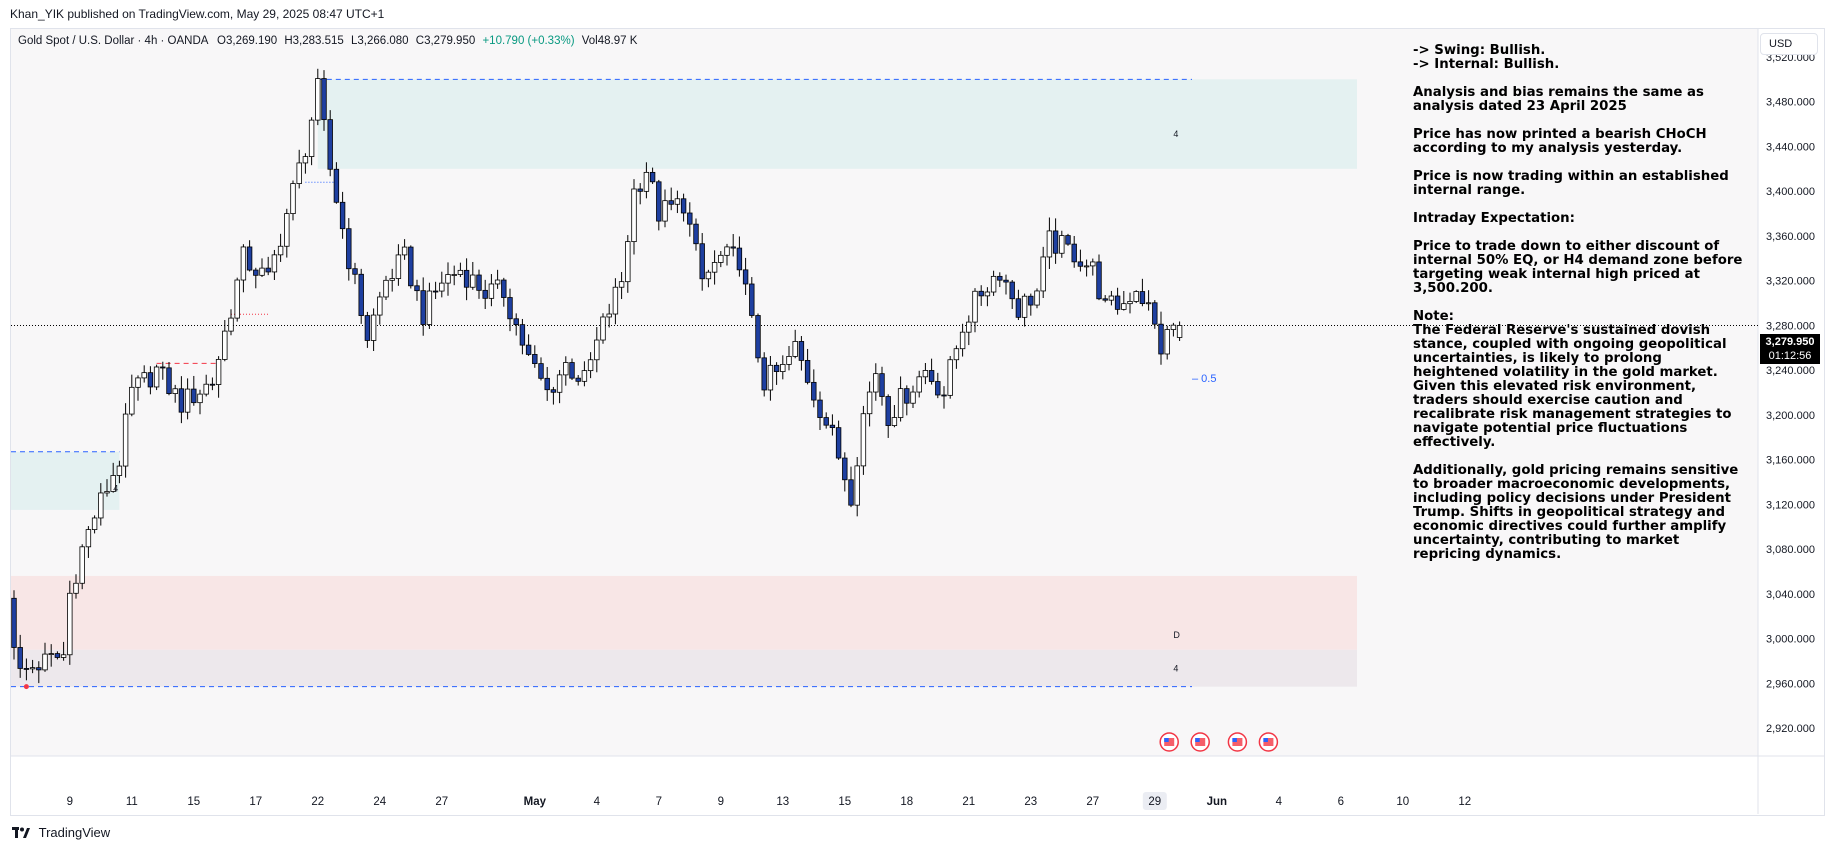  Describe the element at coordinates (1790, 729) in the screenshot. I see `y-tick-label: 2,920.000` at that location.